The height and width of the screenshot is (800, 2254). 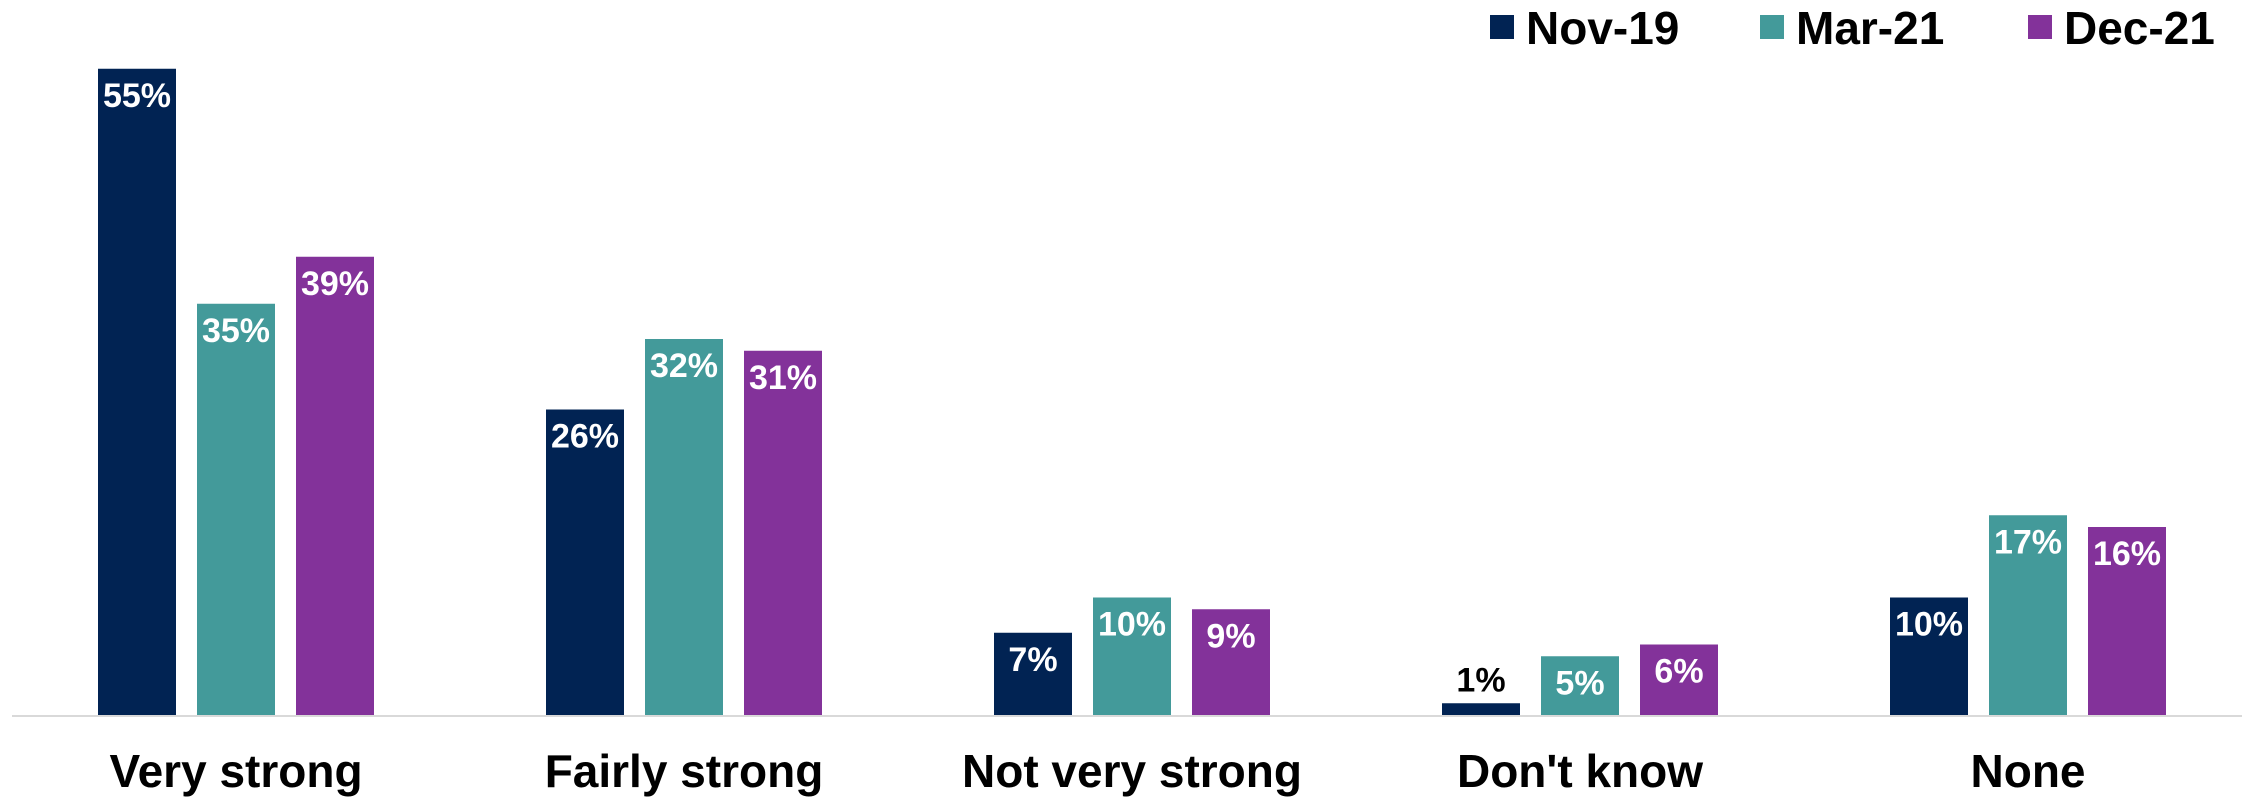 What do you see at coordinates (1230, 636) in the screenshot?
I see `data-label: 9%` at bounding box center [1230, 636].